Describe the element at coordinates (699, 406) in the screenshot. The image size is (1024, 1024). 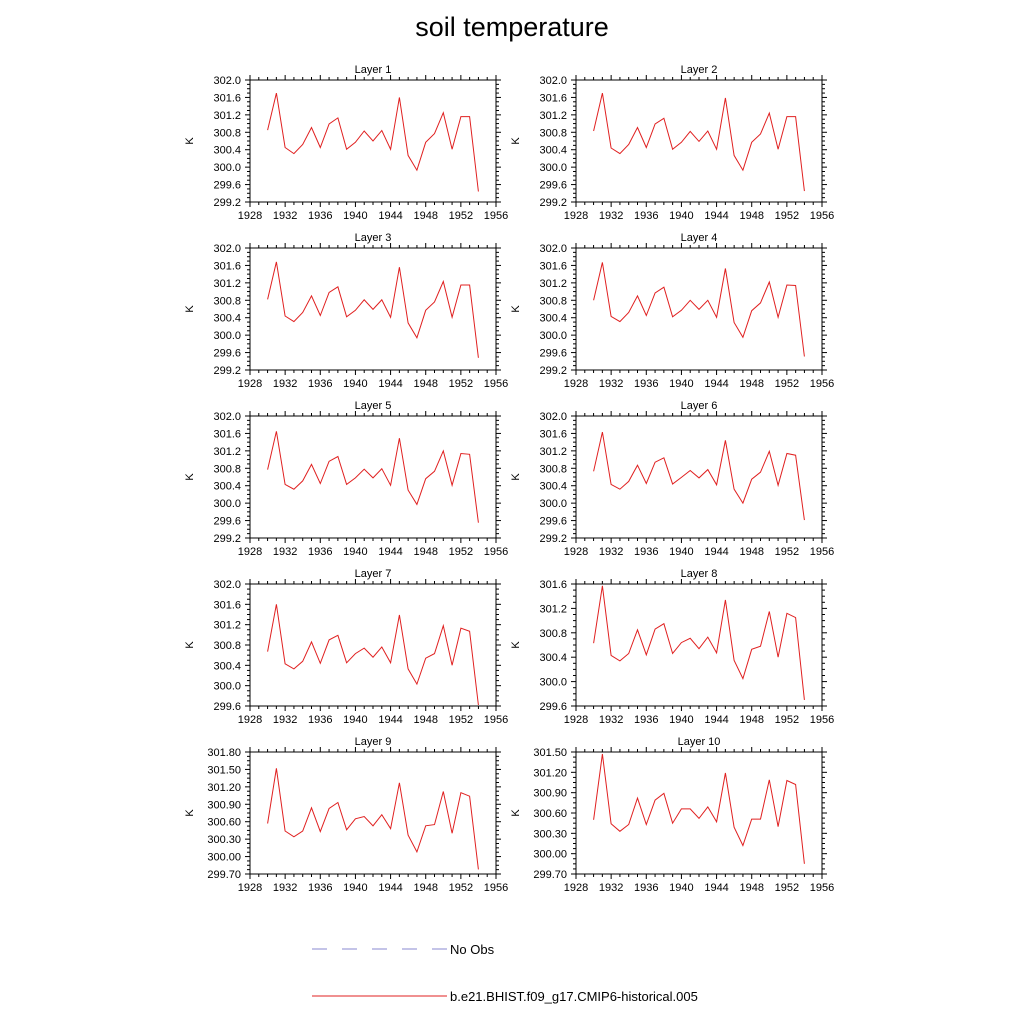
I see `panel-title: Layer 6` at that location.